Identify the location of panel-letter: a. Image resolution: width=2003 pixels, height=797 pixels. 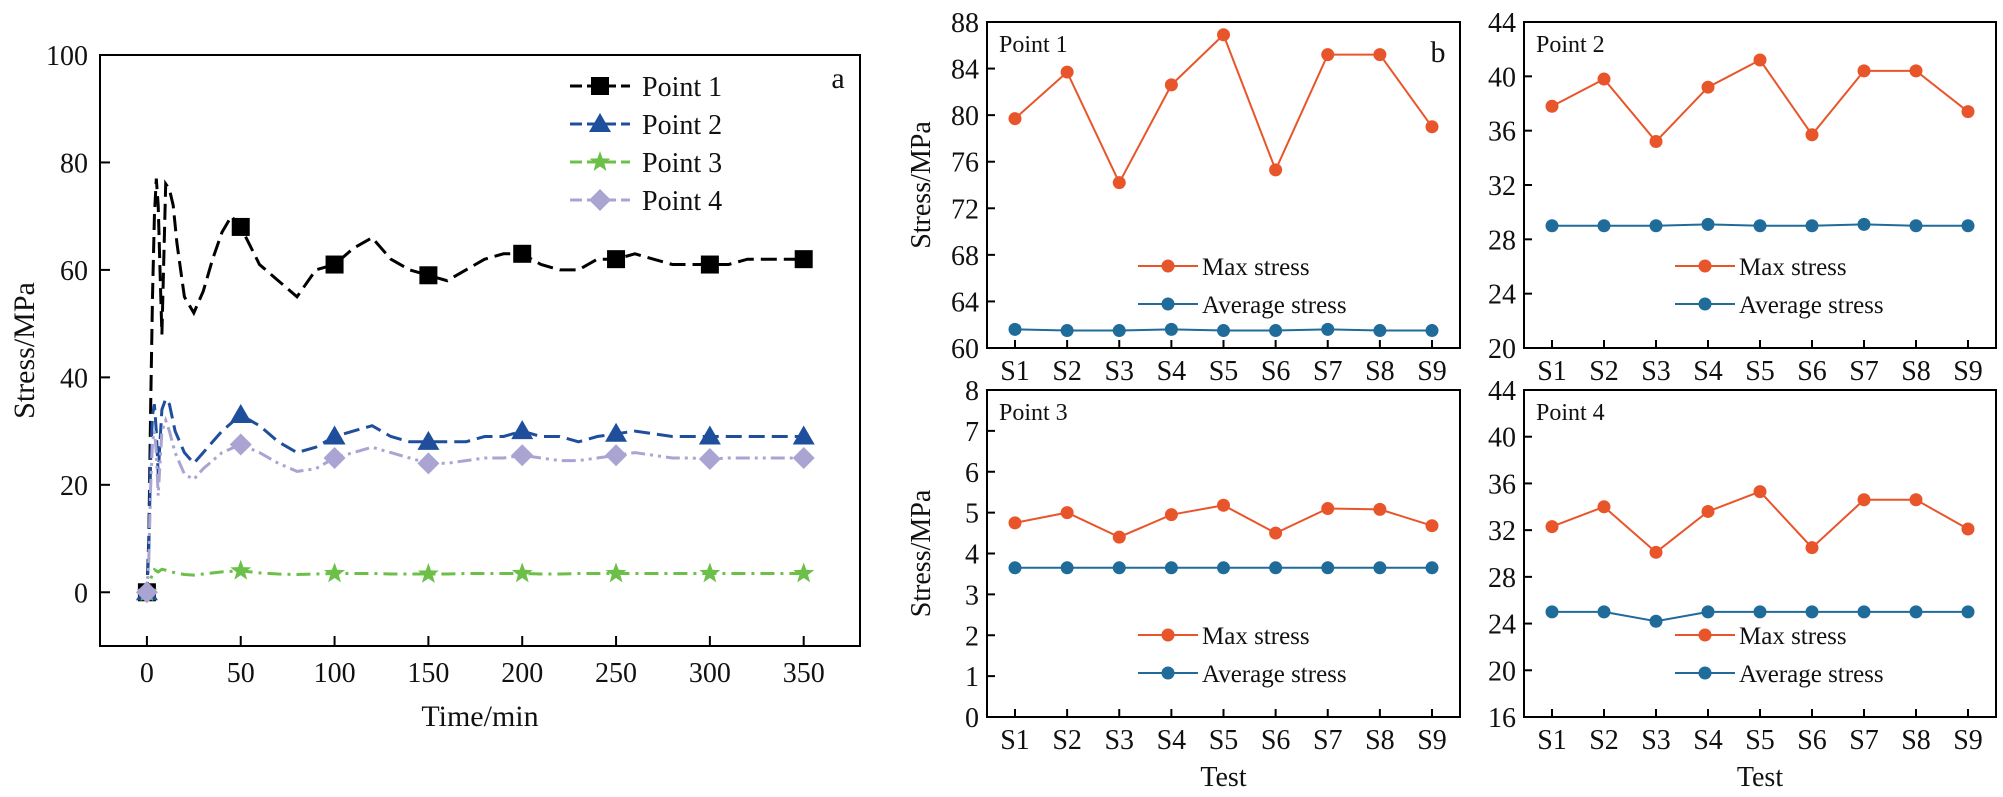
(837, 78).